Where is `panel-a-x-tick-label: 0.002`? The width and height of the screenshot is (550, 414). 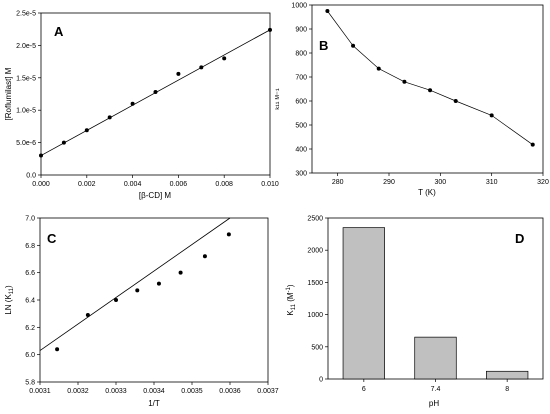 panel-a-x-tick-label: 0.002 is located at coordinates (87, 184).